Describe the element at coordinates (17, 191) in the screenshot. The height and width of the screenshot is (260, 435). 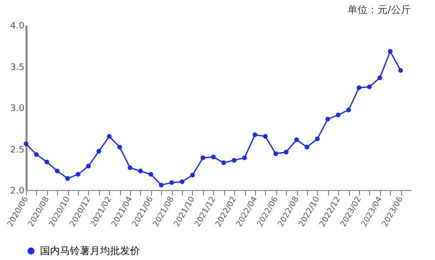
I see `y-tick-label: 2.0` at that location.